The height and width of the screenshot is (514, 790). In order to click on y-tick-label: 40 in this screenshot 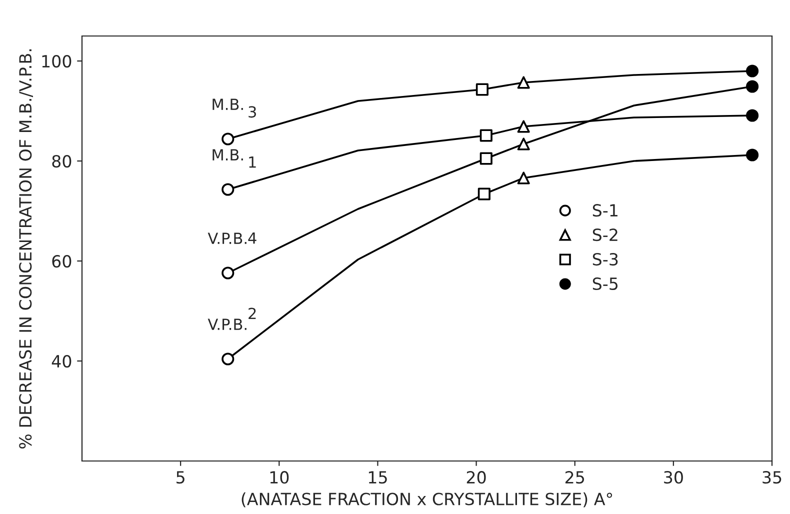, I will do `click(62, 361)`.